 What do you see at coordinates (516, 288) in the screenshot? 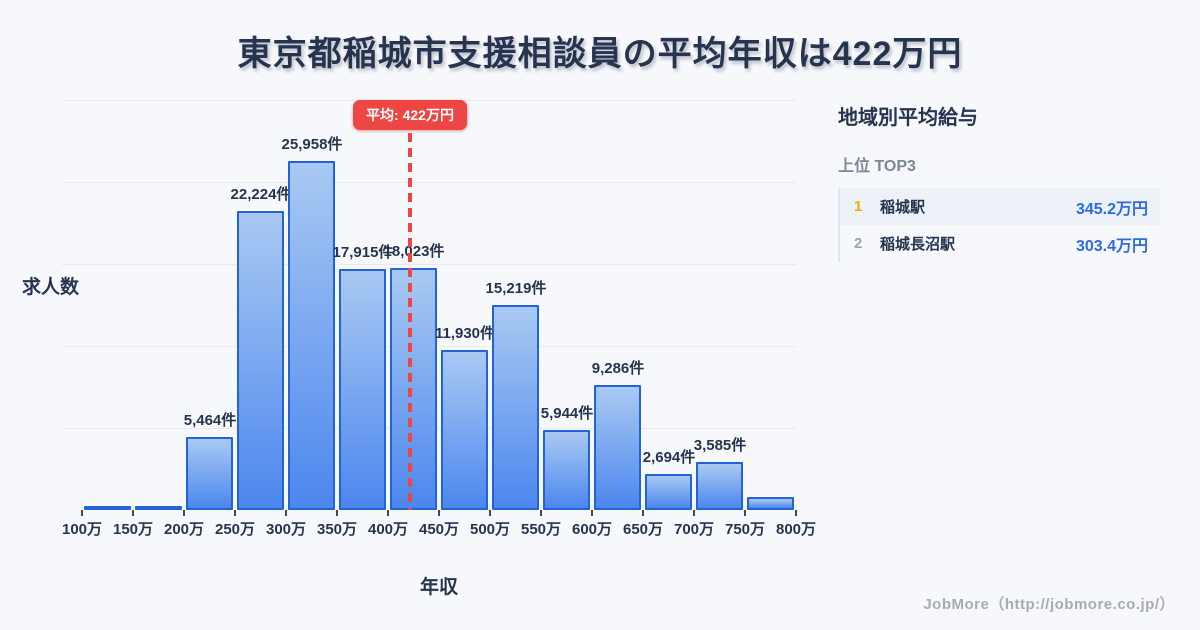
I see `bar-value-label: 15,219件` at bounding box center [516, 288].